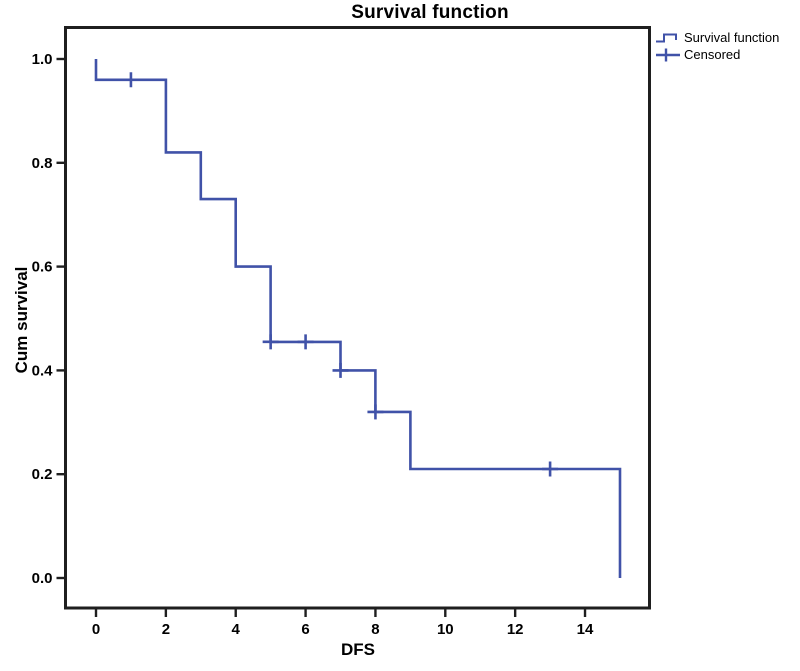 Image resolution: width=800 pixels, height=671 pixels. What do you see at coordinates (430, 12) in the screenshot?
I see `chart-title: Survival function` at bounding box center [430, 12].